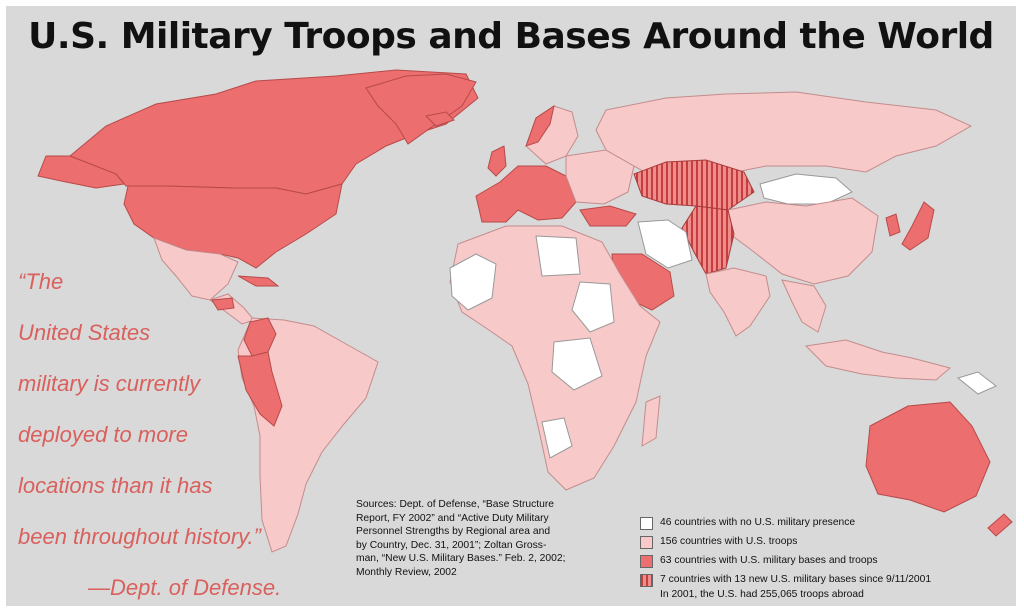  I want to click on country-iran, so click(665, 244).